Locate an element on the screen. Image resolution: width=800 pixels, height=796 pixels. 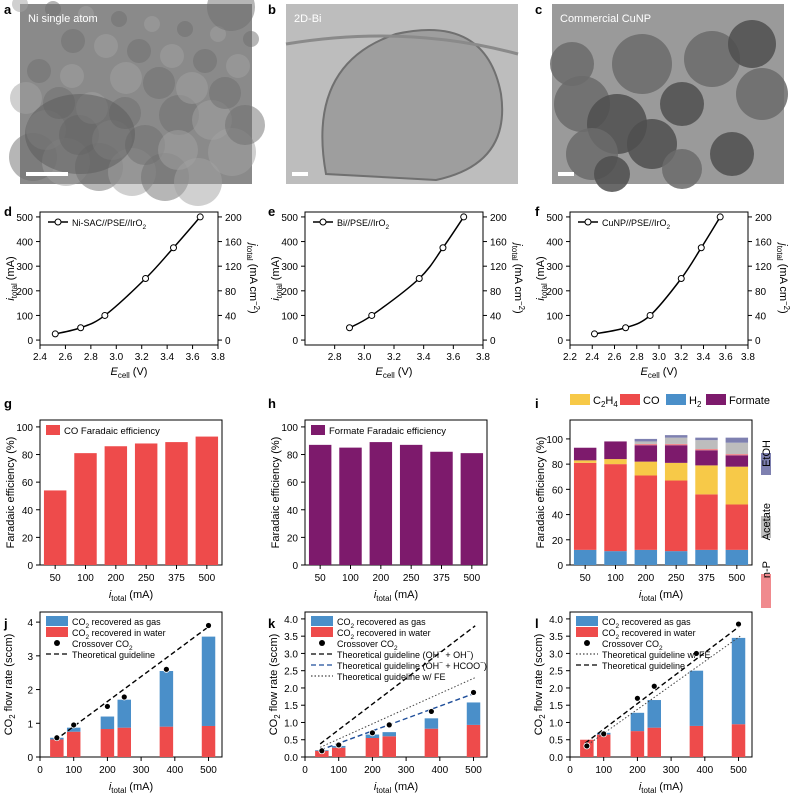
y-tick-label: 500 is located at coordinates (289, 218).